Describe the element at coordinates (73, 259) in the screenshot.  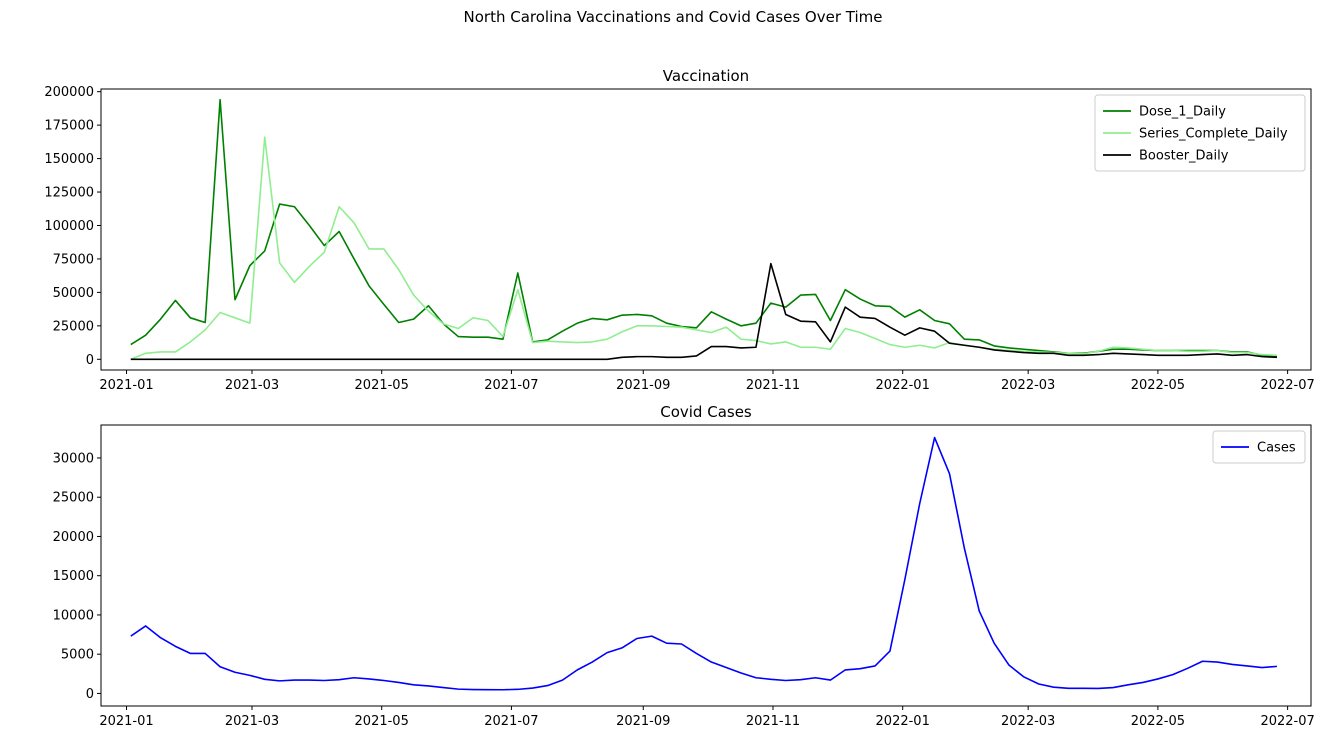
I see `y-tick-label: 75000` at that location.